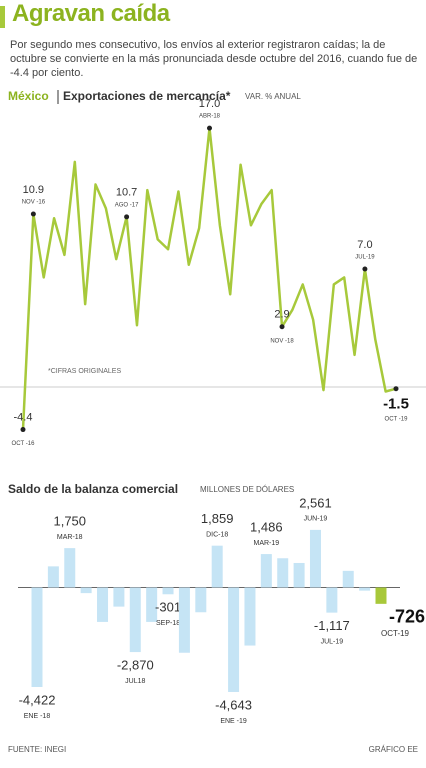 The width and height of the screenshot is (426, 768). What do you see at coordinates (332, 625) in the screenshot?
I see `value-label: -1,117` at bounding box center [332, 625].